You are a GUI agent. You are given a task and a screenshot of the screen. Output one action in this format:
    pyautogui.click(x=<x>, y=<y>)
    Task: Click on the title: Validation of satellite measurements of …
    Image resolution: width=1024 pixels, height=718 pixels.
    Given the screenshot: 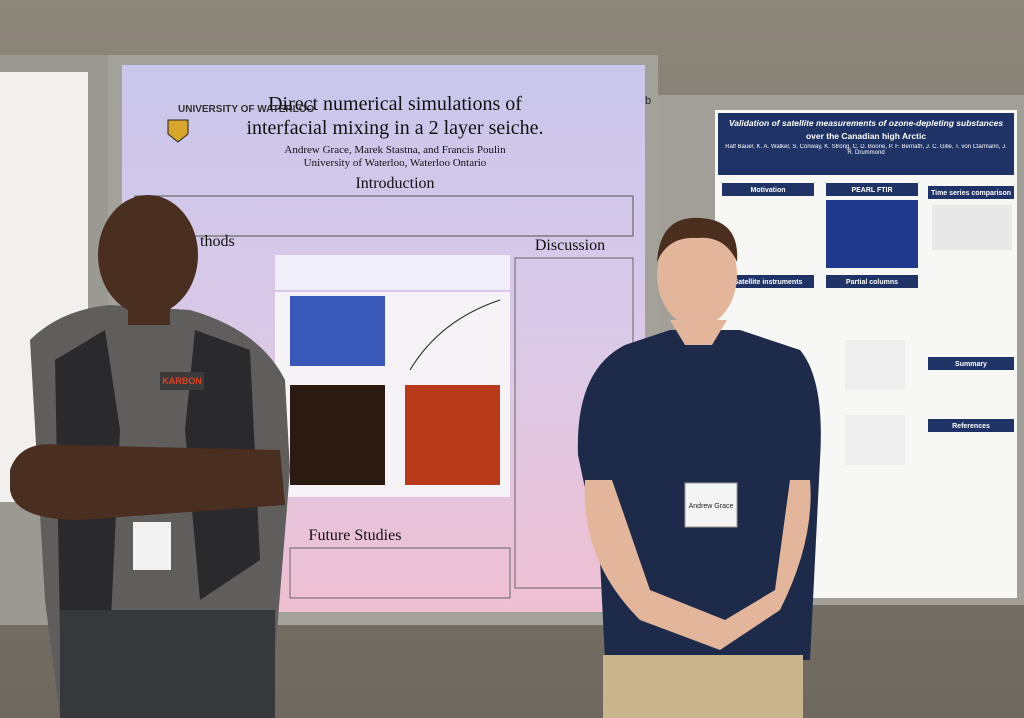 What is the action you would take?
    pyautogui.click(x=866, y=123)
    